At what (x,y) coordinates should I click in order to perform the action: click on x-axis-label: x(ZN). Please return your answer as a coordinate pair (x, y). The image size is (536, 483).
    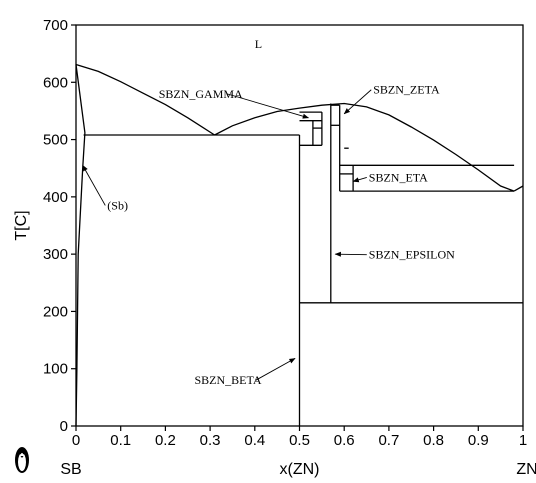
    Looking at the image, I should click on (300, 469).